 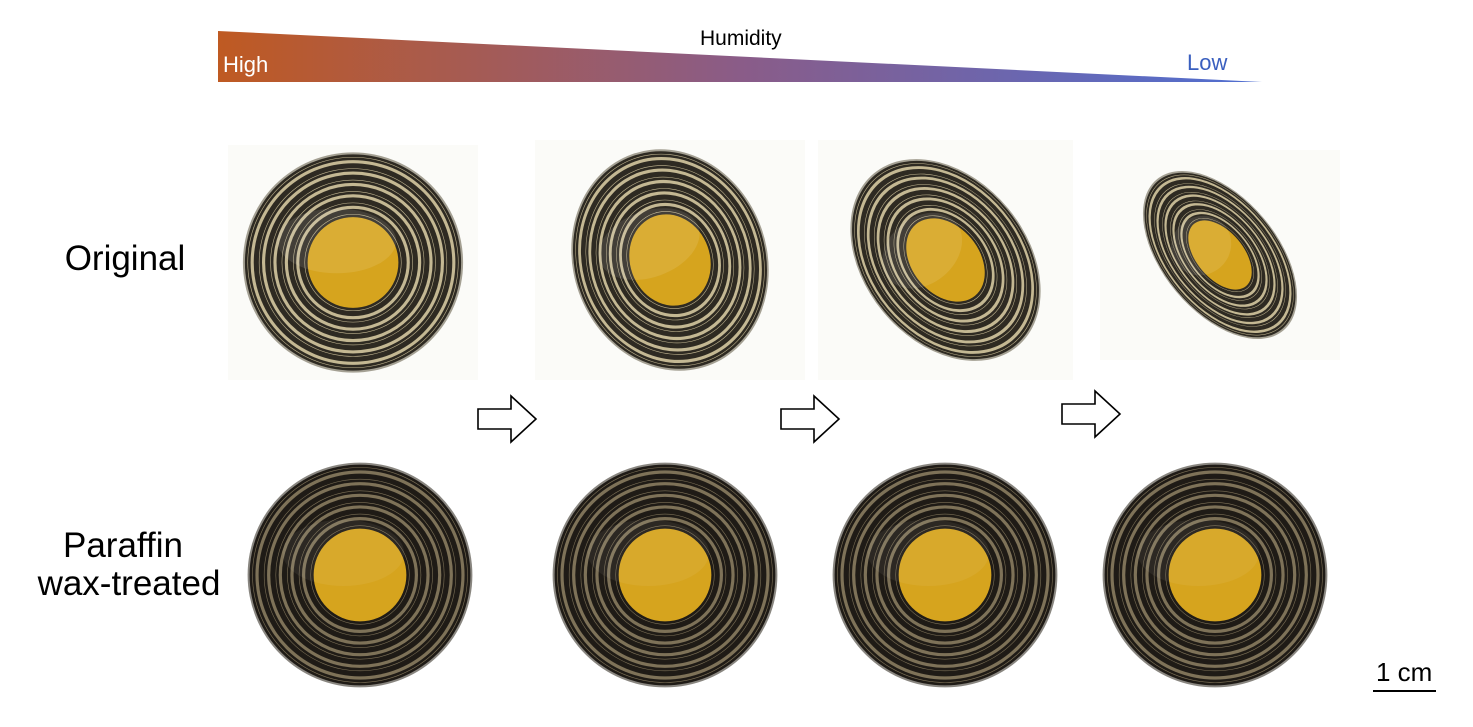 I want to click on scale-bar-label: 1 cm, so click(x=1404, y=672).